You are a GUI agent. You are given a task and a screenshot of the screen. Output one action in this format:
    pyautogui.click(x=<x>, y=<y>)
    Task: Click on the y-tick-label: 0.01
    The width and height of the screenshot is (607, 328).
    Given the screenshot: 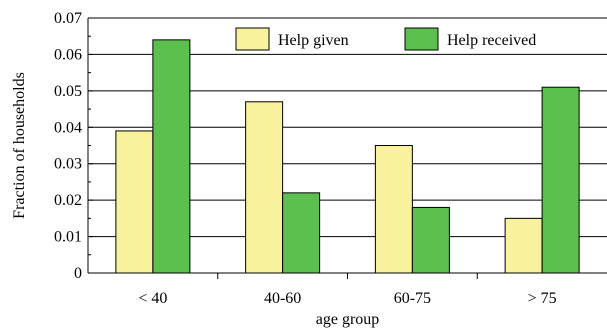 What is the action you would take?
    pyautogui.click(x=68, y=237)
    